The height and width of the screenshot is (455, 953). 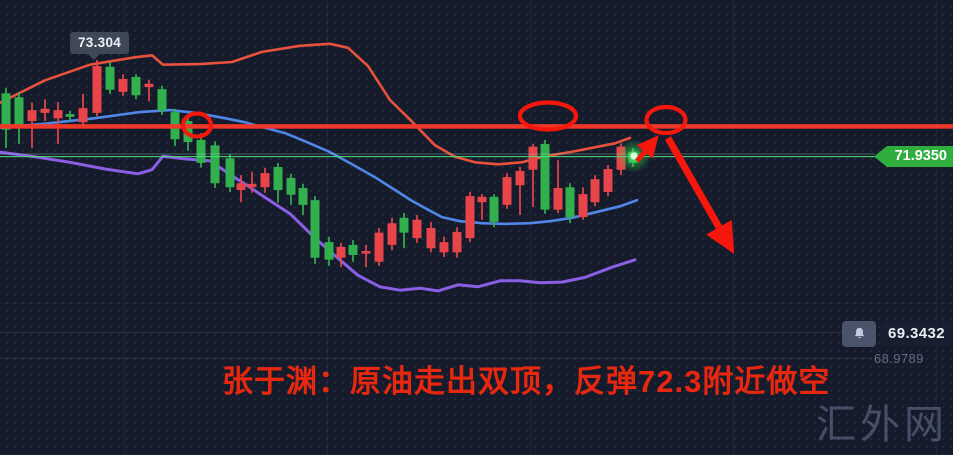 I want to click on last-price-dot, so click(x=634, y=156).